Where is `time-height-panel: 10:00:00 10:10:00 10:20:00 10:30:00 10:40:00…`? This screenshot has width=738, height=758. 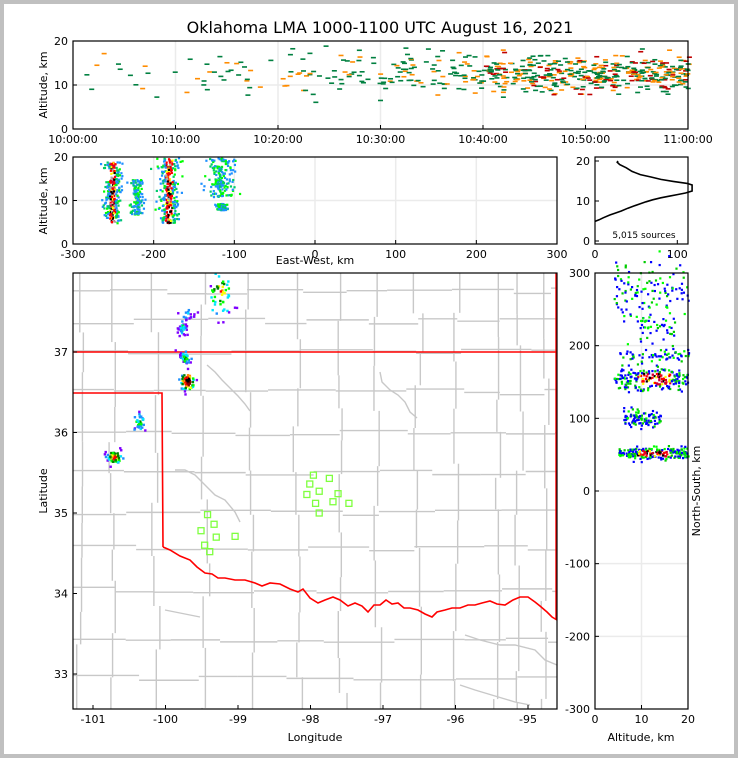
time-height-panel: 10:00:00 10:10:00 10:20:00 10:30:00 10:40:00… is located at coordinates (380, 90).